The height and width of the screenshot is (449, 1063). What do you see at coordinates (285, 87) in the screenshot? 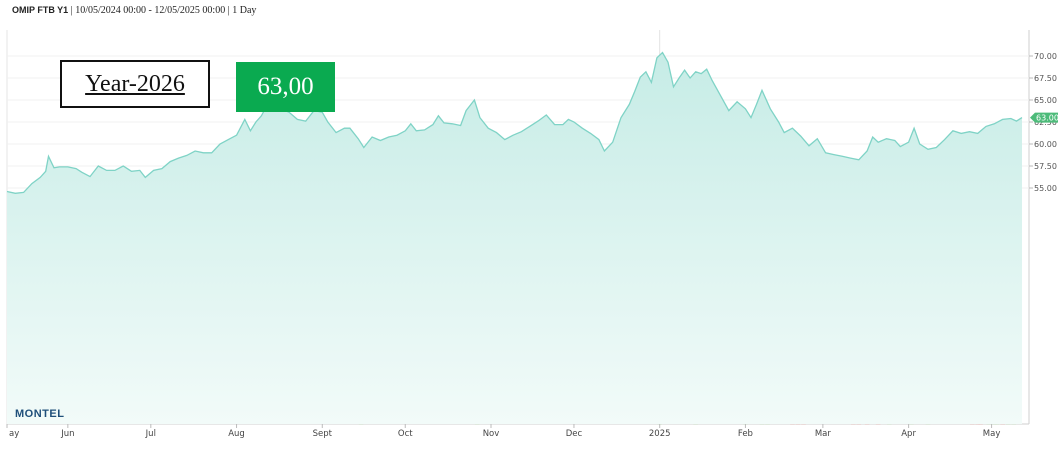
I see `price-label: 63,00` at bounding box center [285, 87].